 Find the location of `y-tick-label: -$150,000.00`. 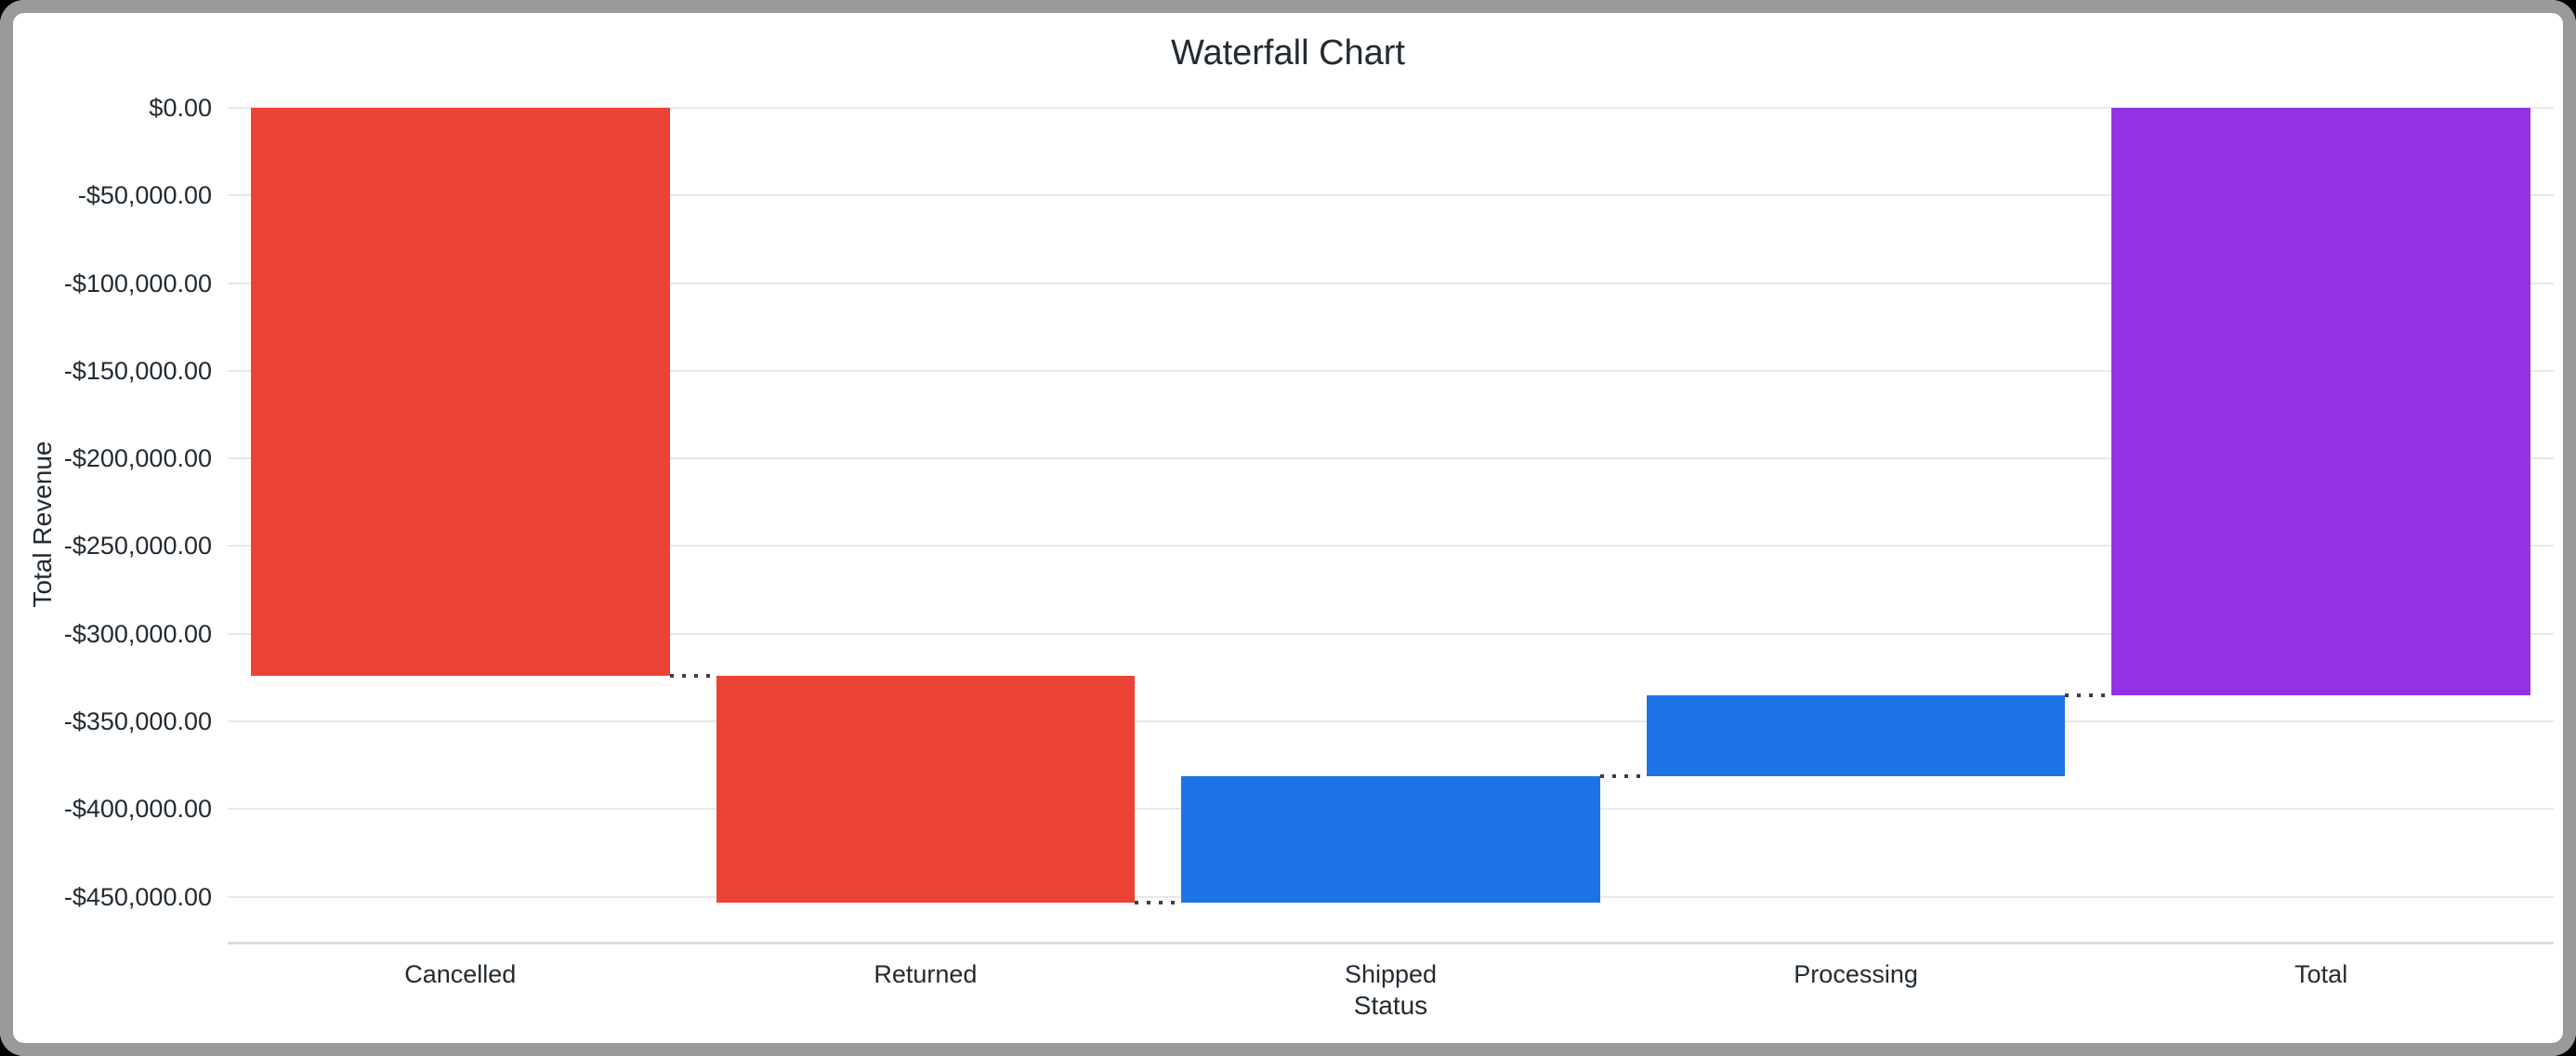

y-tick-label: -$150,000.00 is located at coordinates (137, 370).